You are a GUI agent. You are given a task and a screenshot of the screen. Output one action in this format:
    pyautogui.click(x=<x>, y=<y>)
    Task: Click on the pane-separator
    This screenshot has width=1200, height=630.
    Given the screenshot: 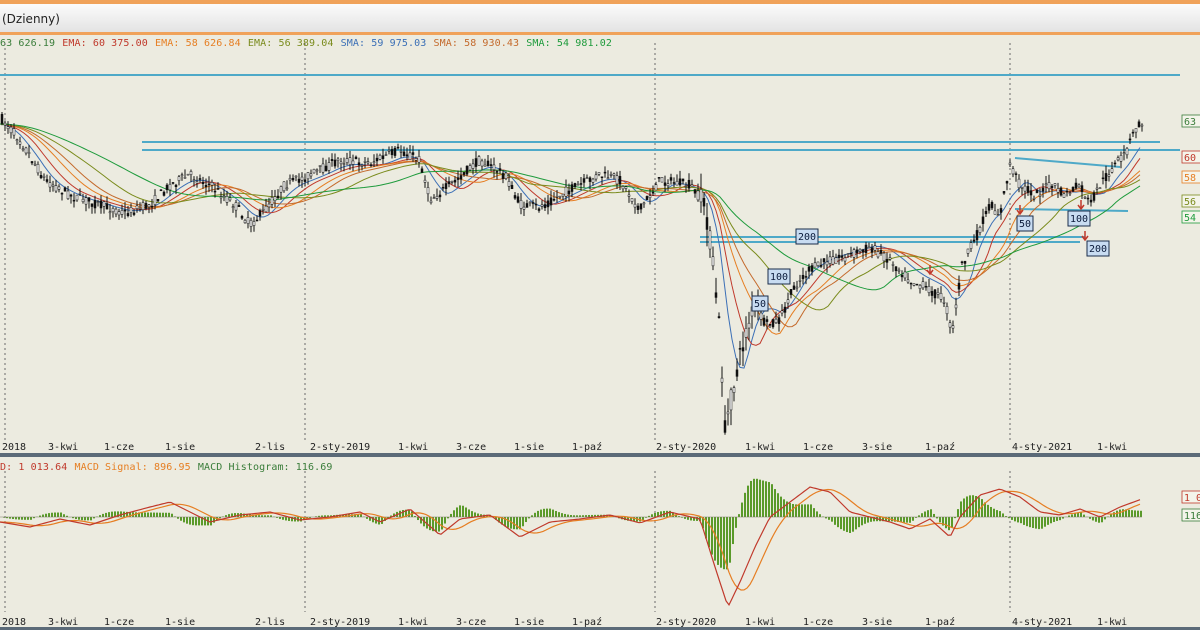 What is the action you would take?
    pyautogui.click(x=600, y=455)
    